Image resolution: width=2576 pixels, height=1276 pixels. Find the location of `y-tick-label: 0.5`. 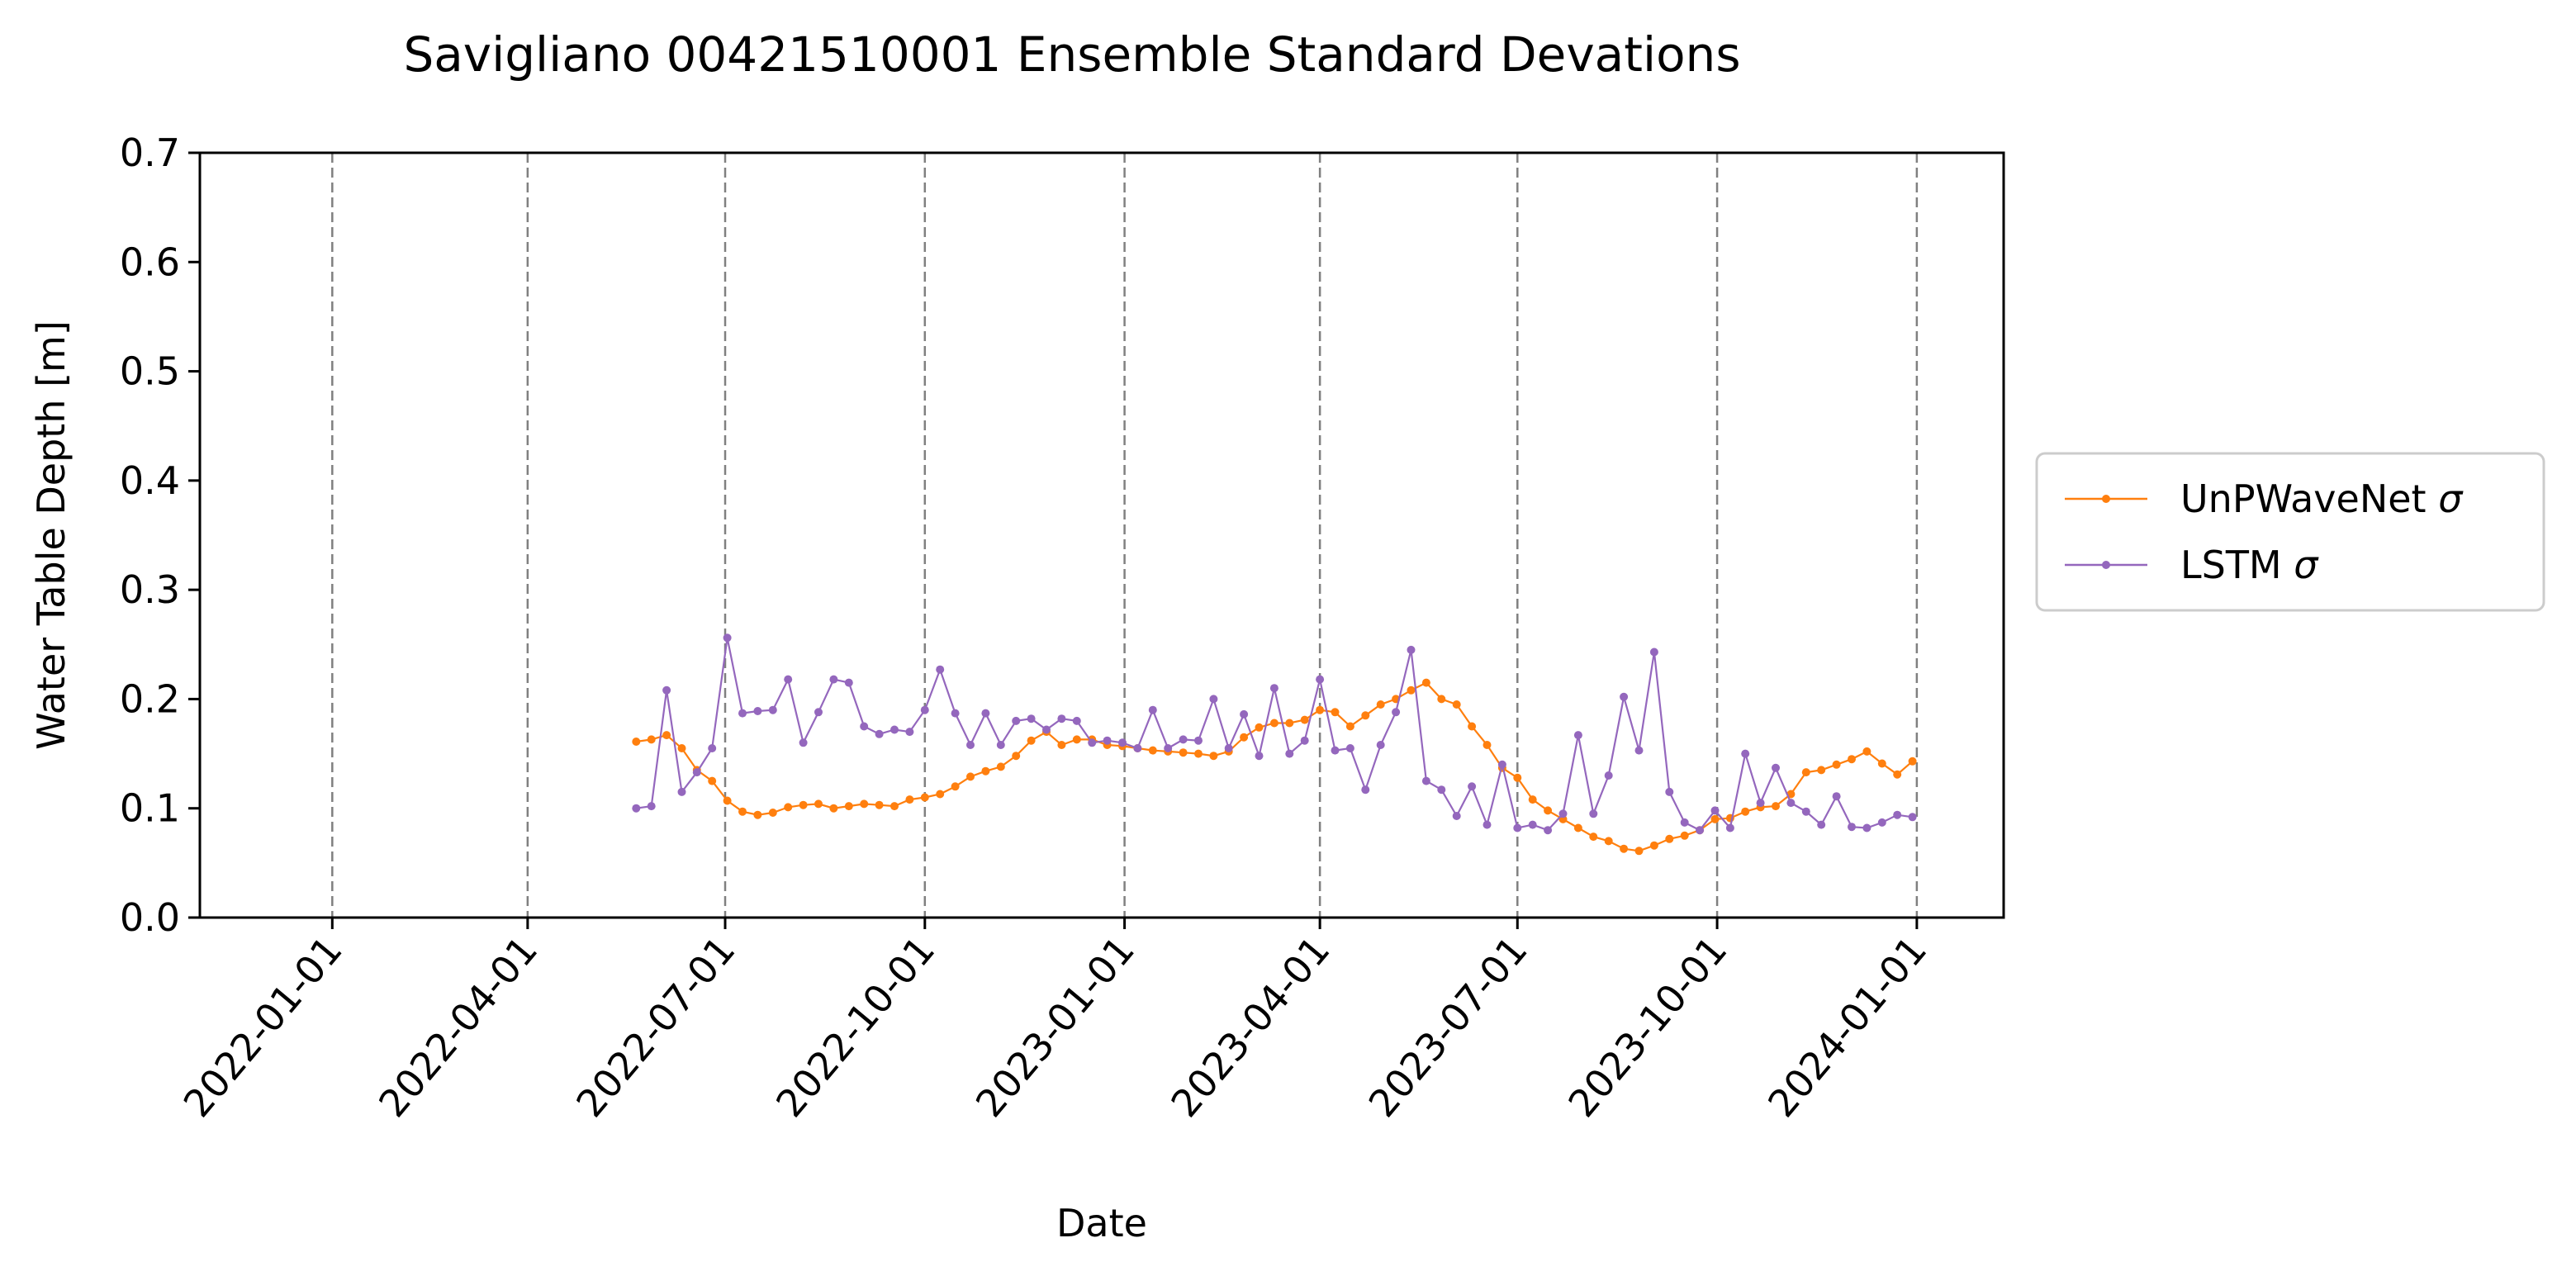

y-tick-label: 0.5 is located at coordinates (150, 371).